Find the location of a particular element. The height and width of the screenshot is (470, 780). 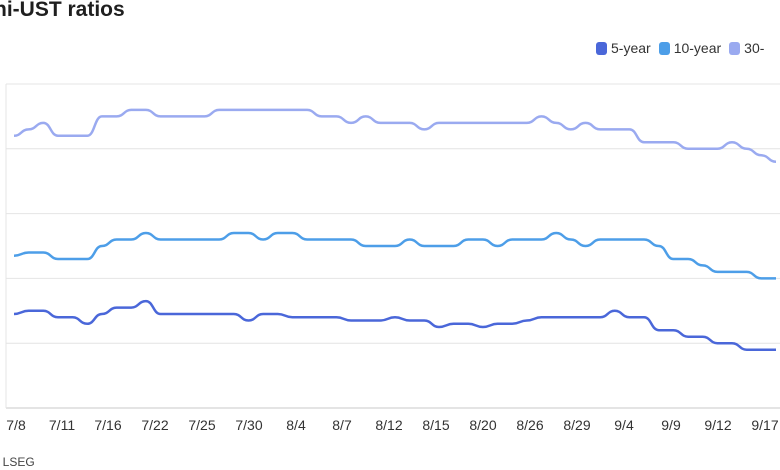

chart-title: ni-UST ratios is located at coordinates (62, 10).